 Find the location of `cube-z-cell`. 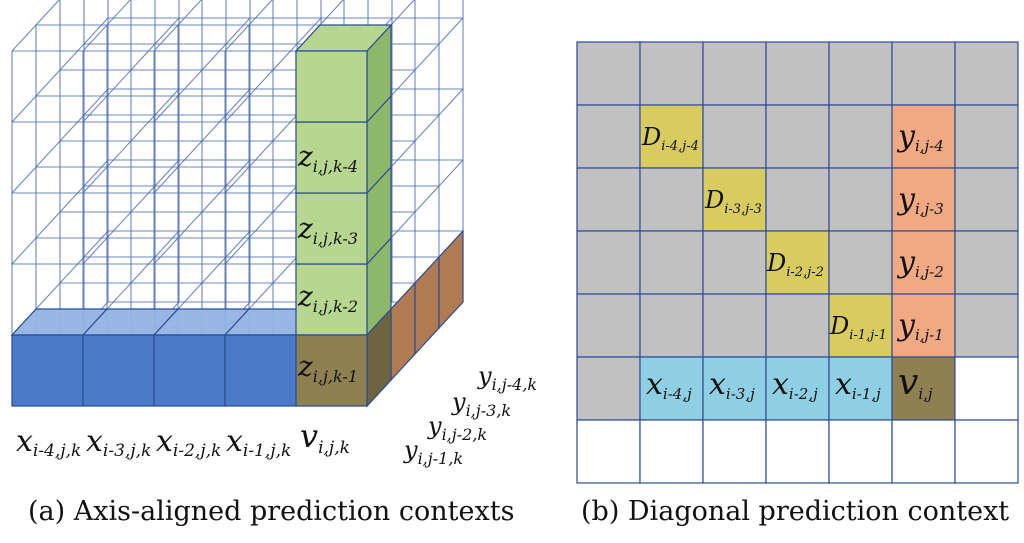

cube-z-cell is located at coordinates (331, 86).